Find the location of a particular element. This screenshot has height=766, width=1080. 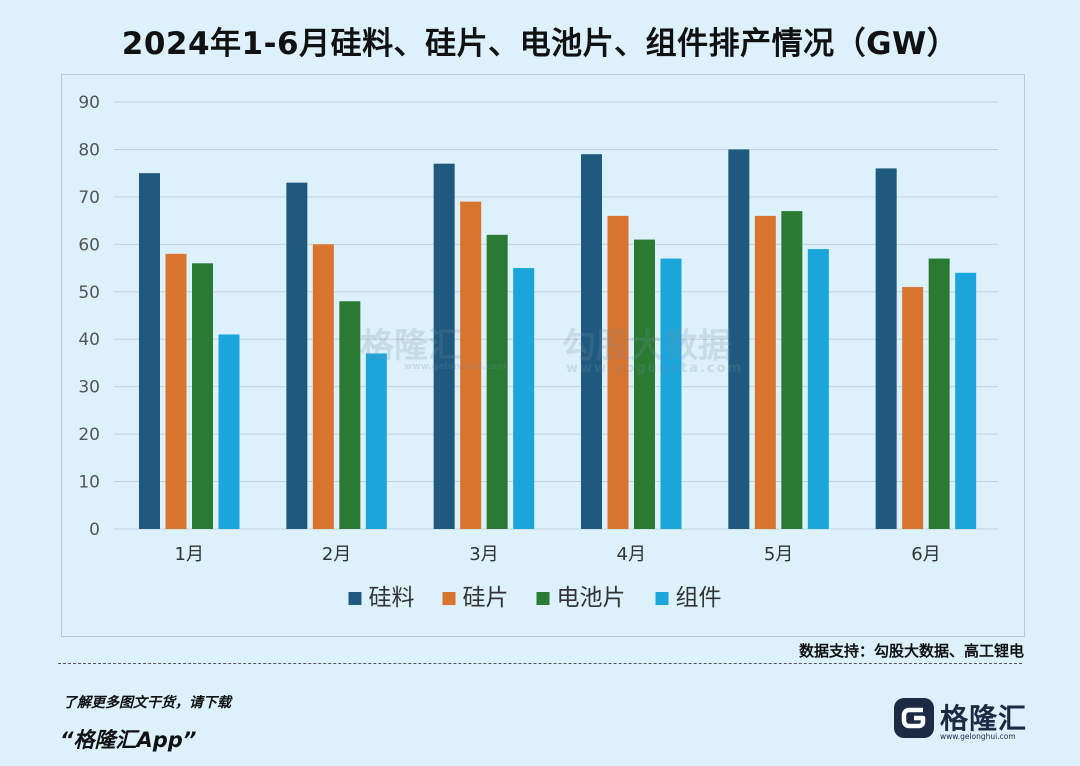

bar-硅片-4月 is located at coordinates (618, 372).